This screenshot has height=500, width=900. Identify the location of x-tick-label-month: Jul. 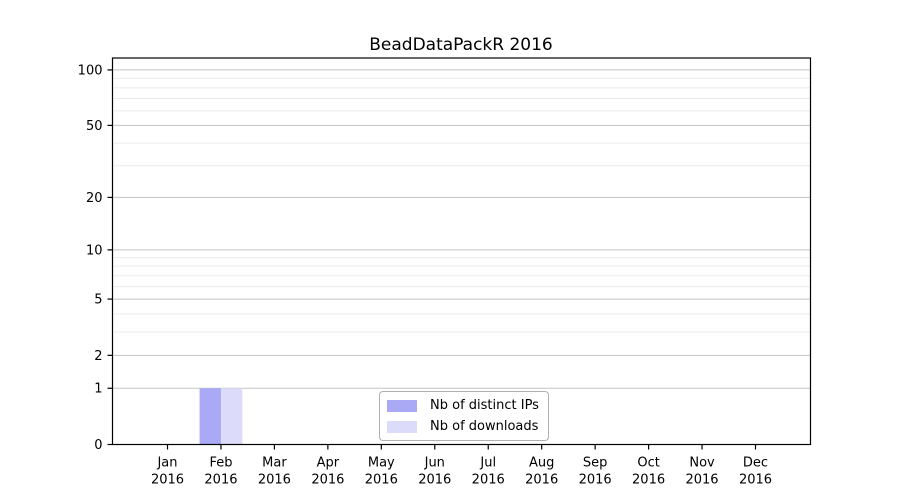
(487, 463).